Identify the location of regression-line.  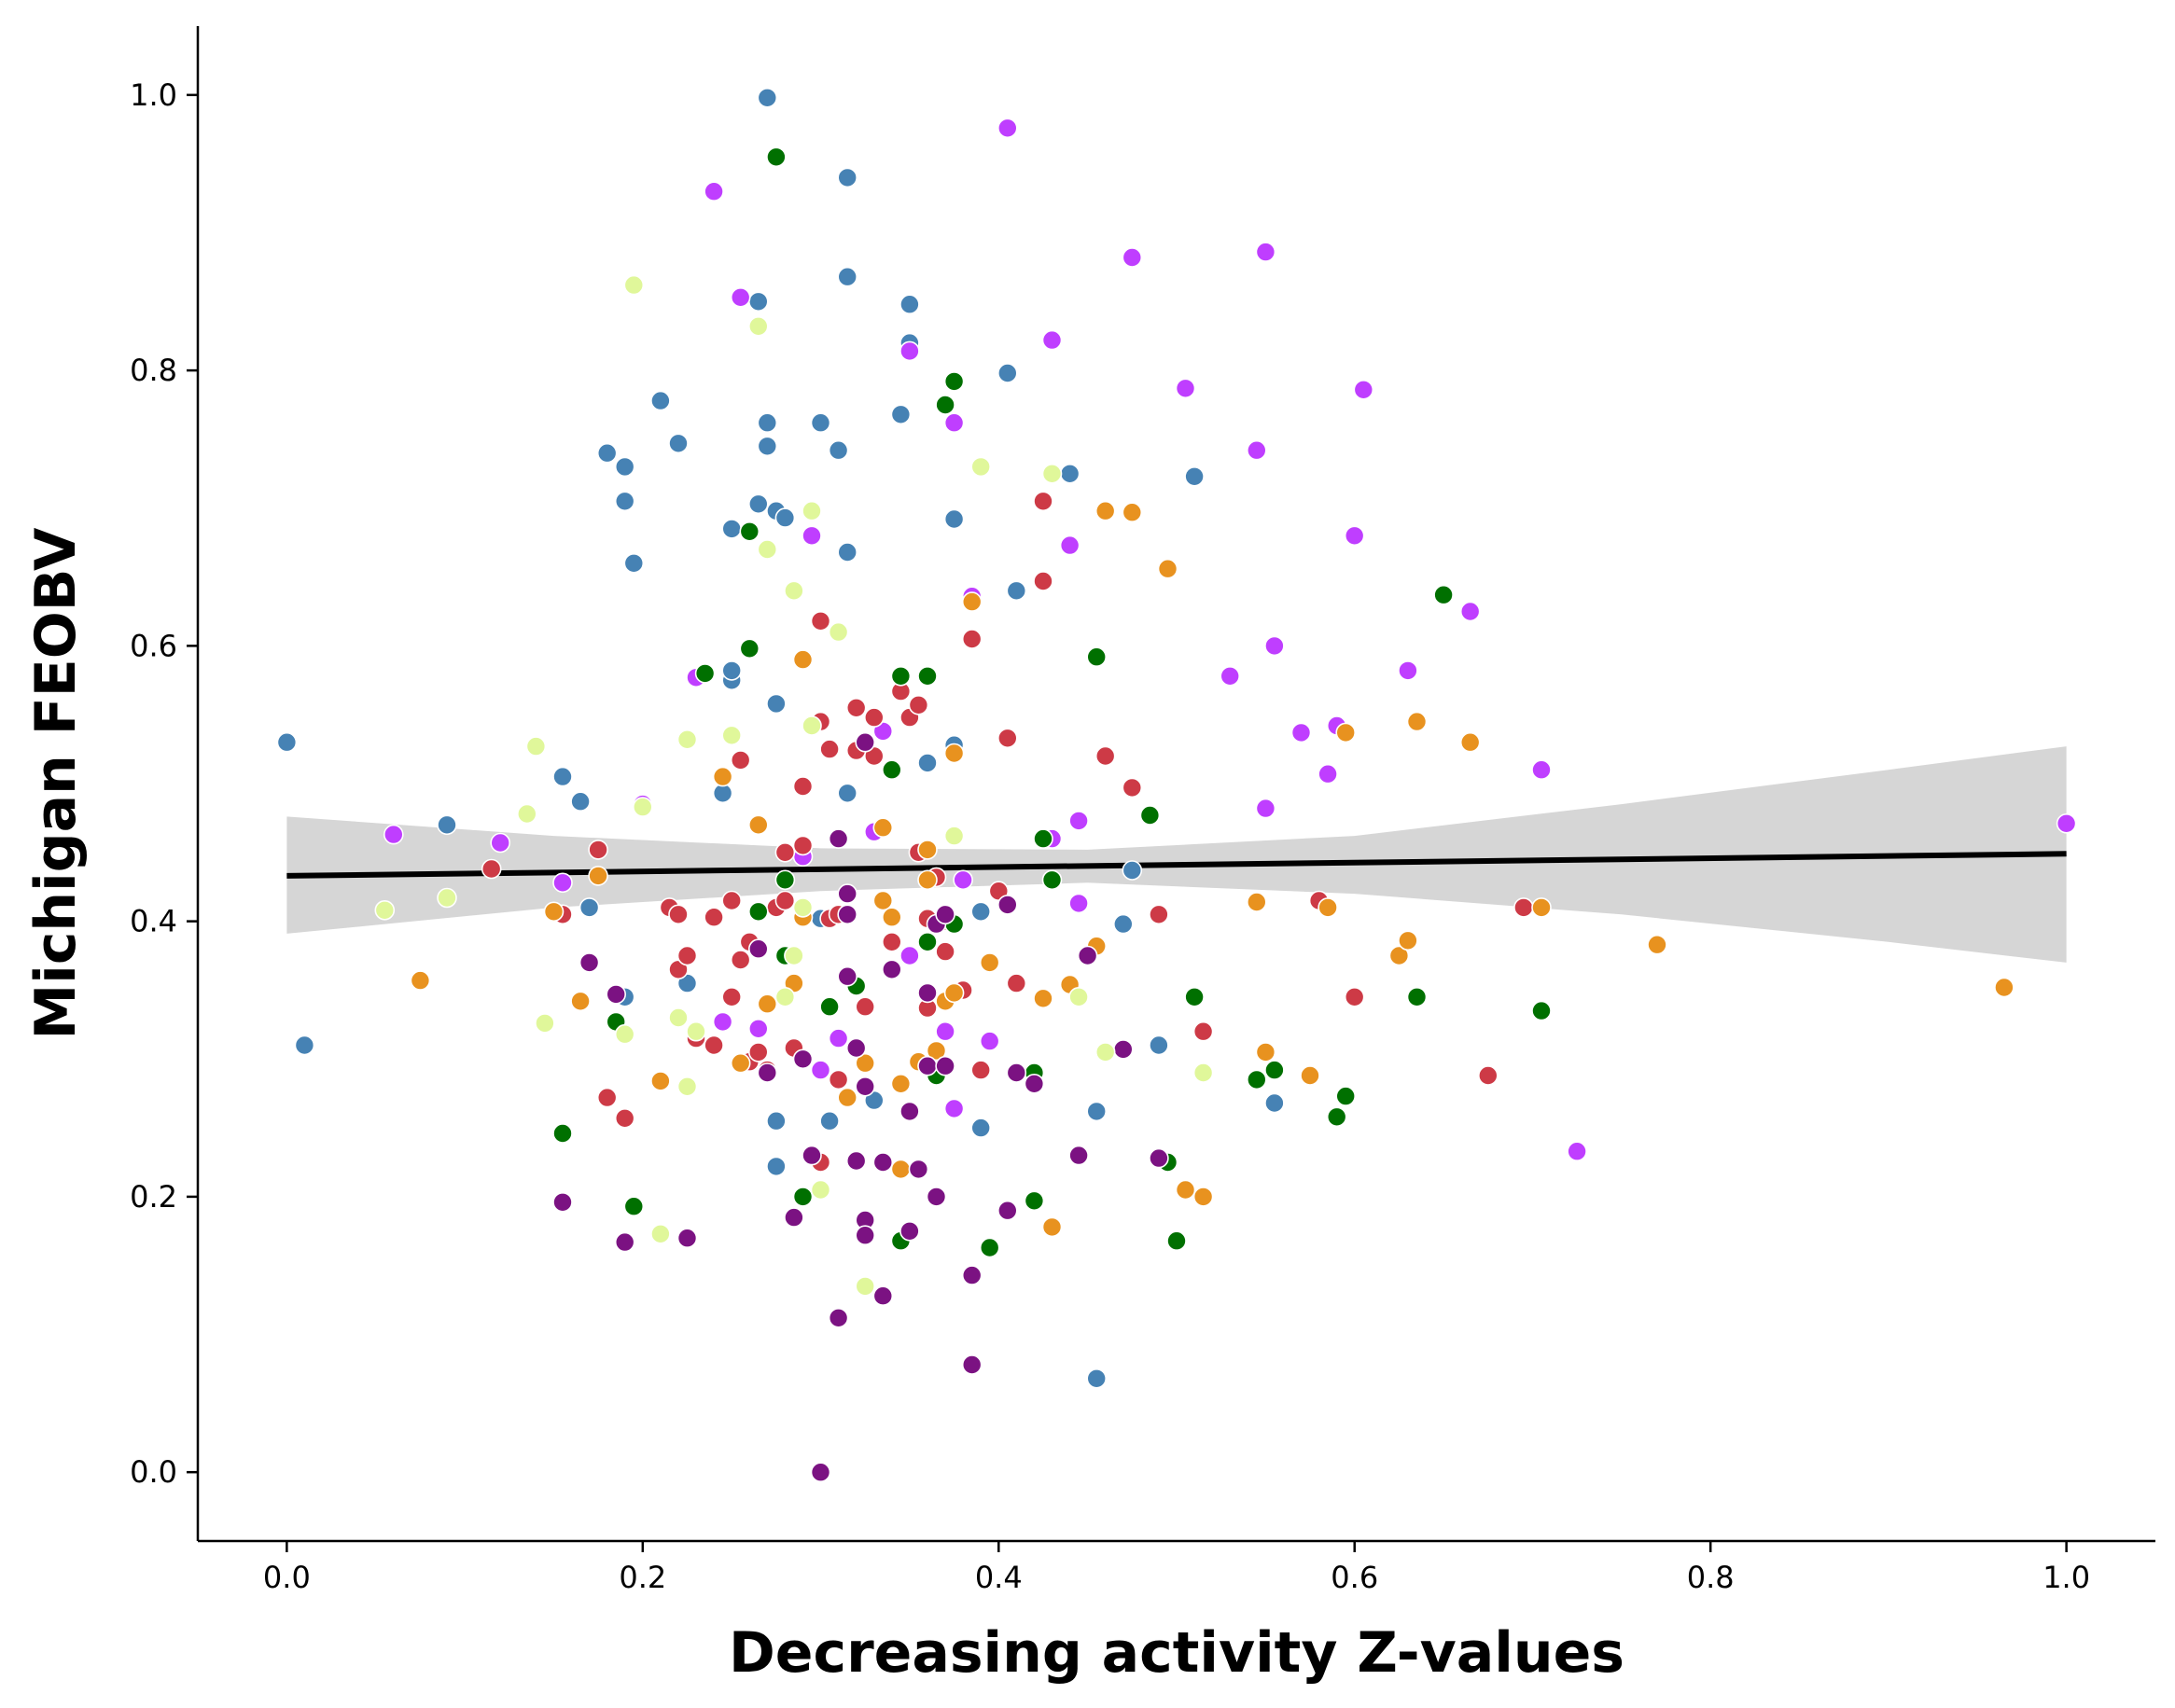
(1176, 865).